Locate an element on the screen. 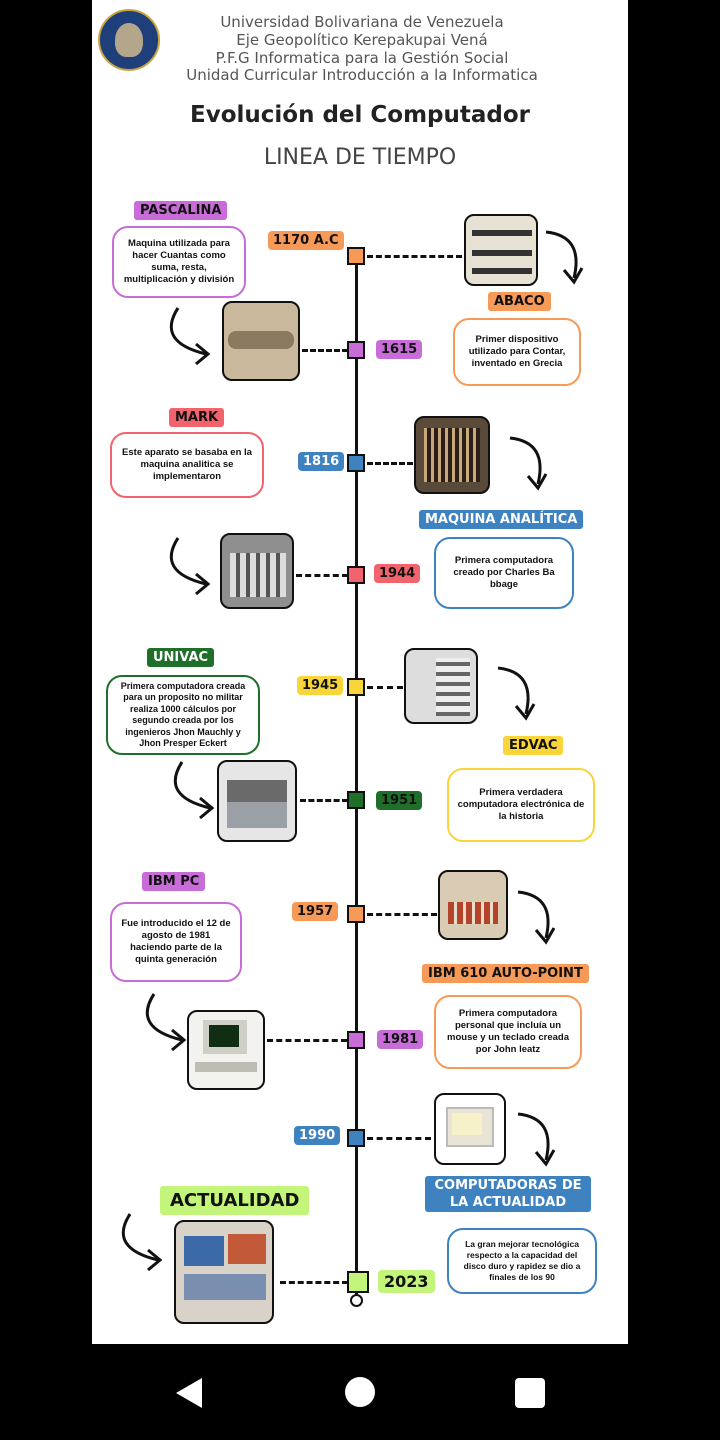 Image resolution: width=720 pixels, height=1440 pixels. timeline-node-2023 is located at coordinates (358, 1282).